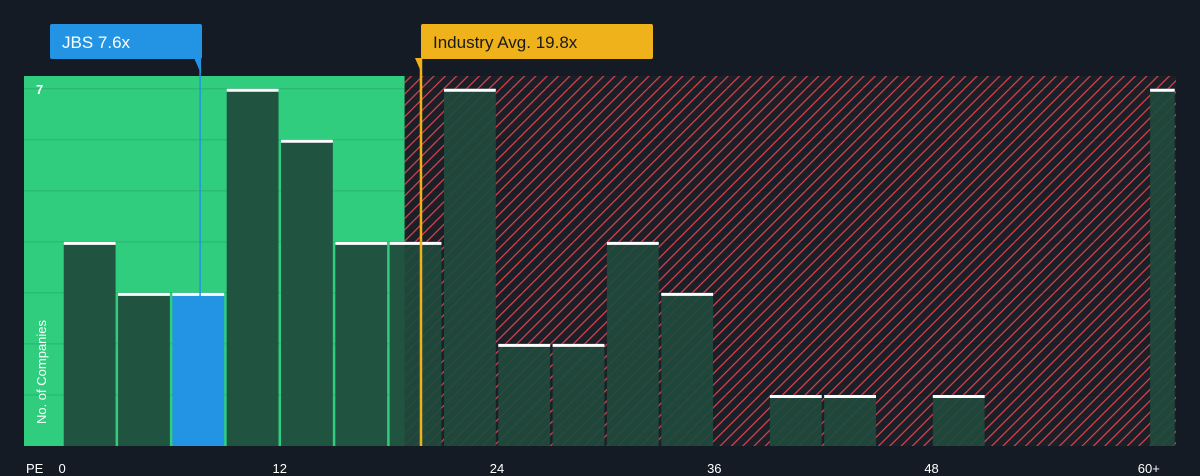 This screenshot has width=1200, height=476. I want to click on industry-callout: Industry Avg. 19.8x, so click(533, 49).